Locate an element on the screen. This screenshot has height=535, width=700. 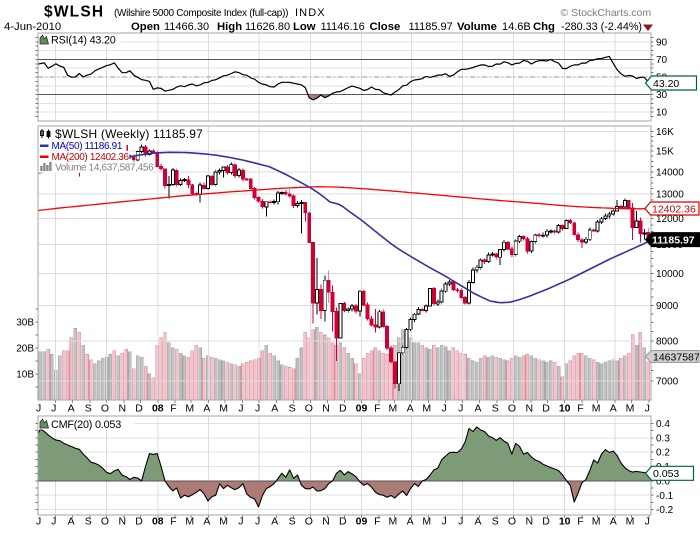
svg-text: 0.053 is located at coordinates (666, 474).